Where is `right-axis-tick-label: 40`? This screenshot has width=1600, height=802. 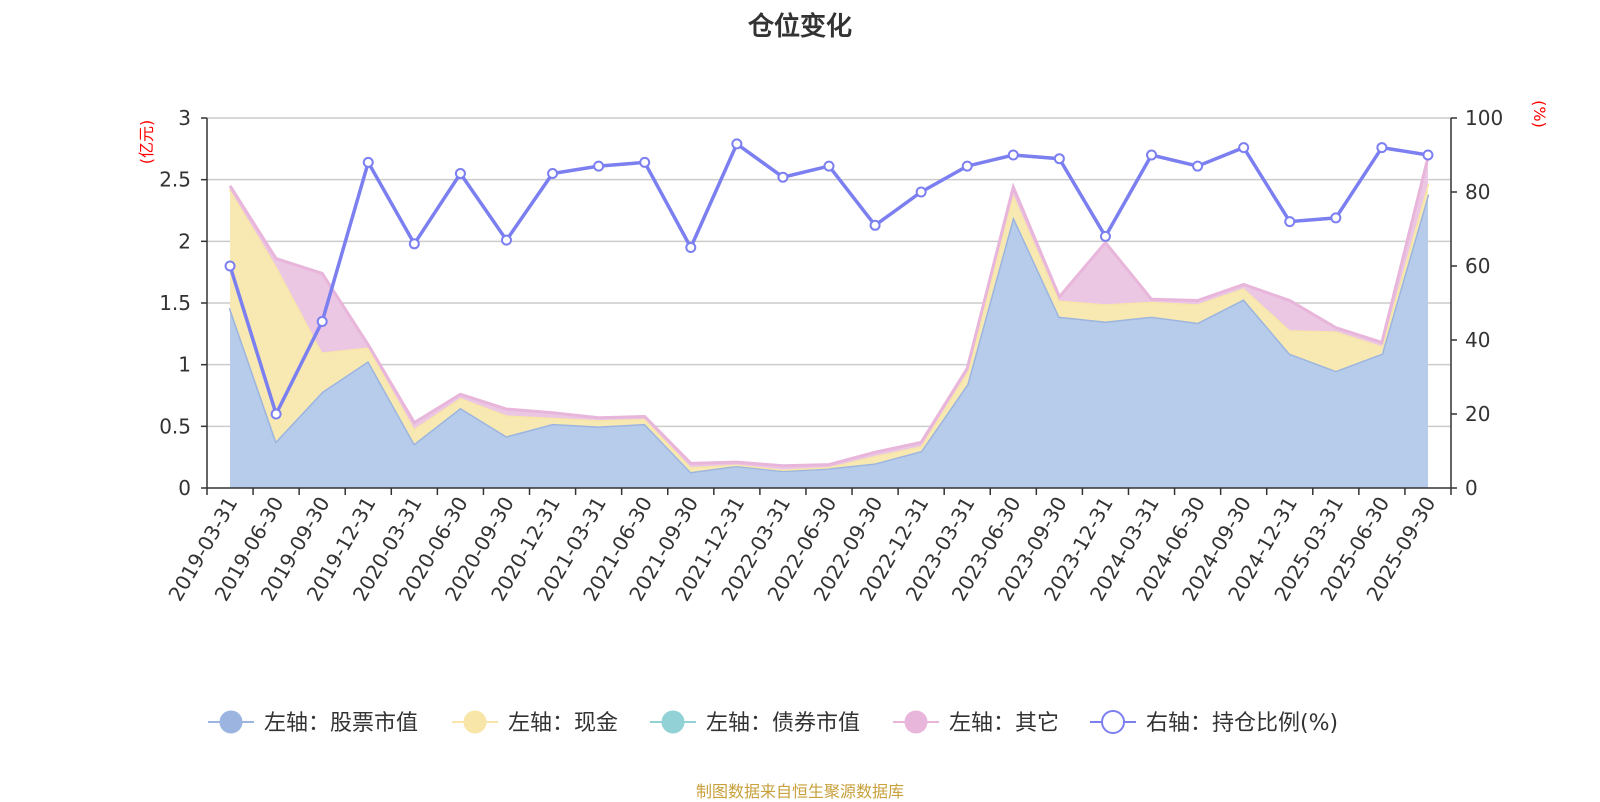 right-axis-tick-label: 40 is located at coordinates (1477, 340).